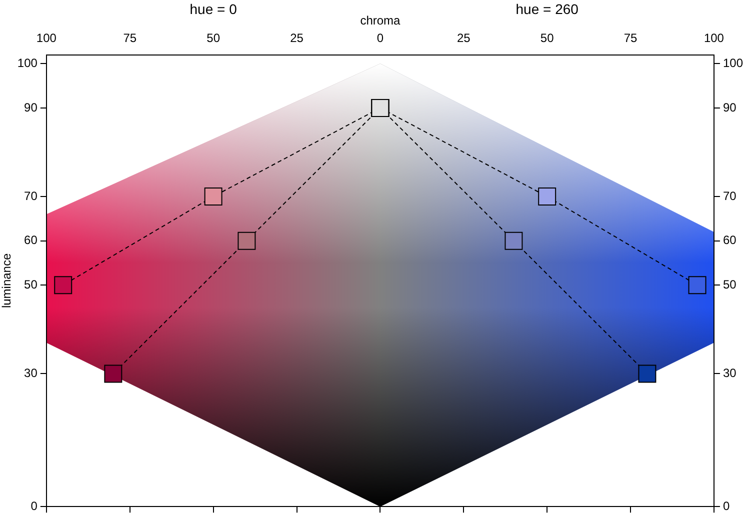  What do you see at coordinates (7, 280) in the screenshot?
I see `y-axis-title: luminance` at bounding box center [7, 280].